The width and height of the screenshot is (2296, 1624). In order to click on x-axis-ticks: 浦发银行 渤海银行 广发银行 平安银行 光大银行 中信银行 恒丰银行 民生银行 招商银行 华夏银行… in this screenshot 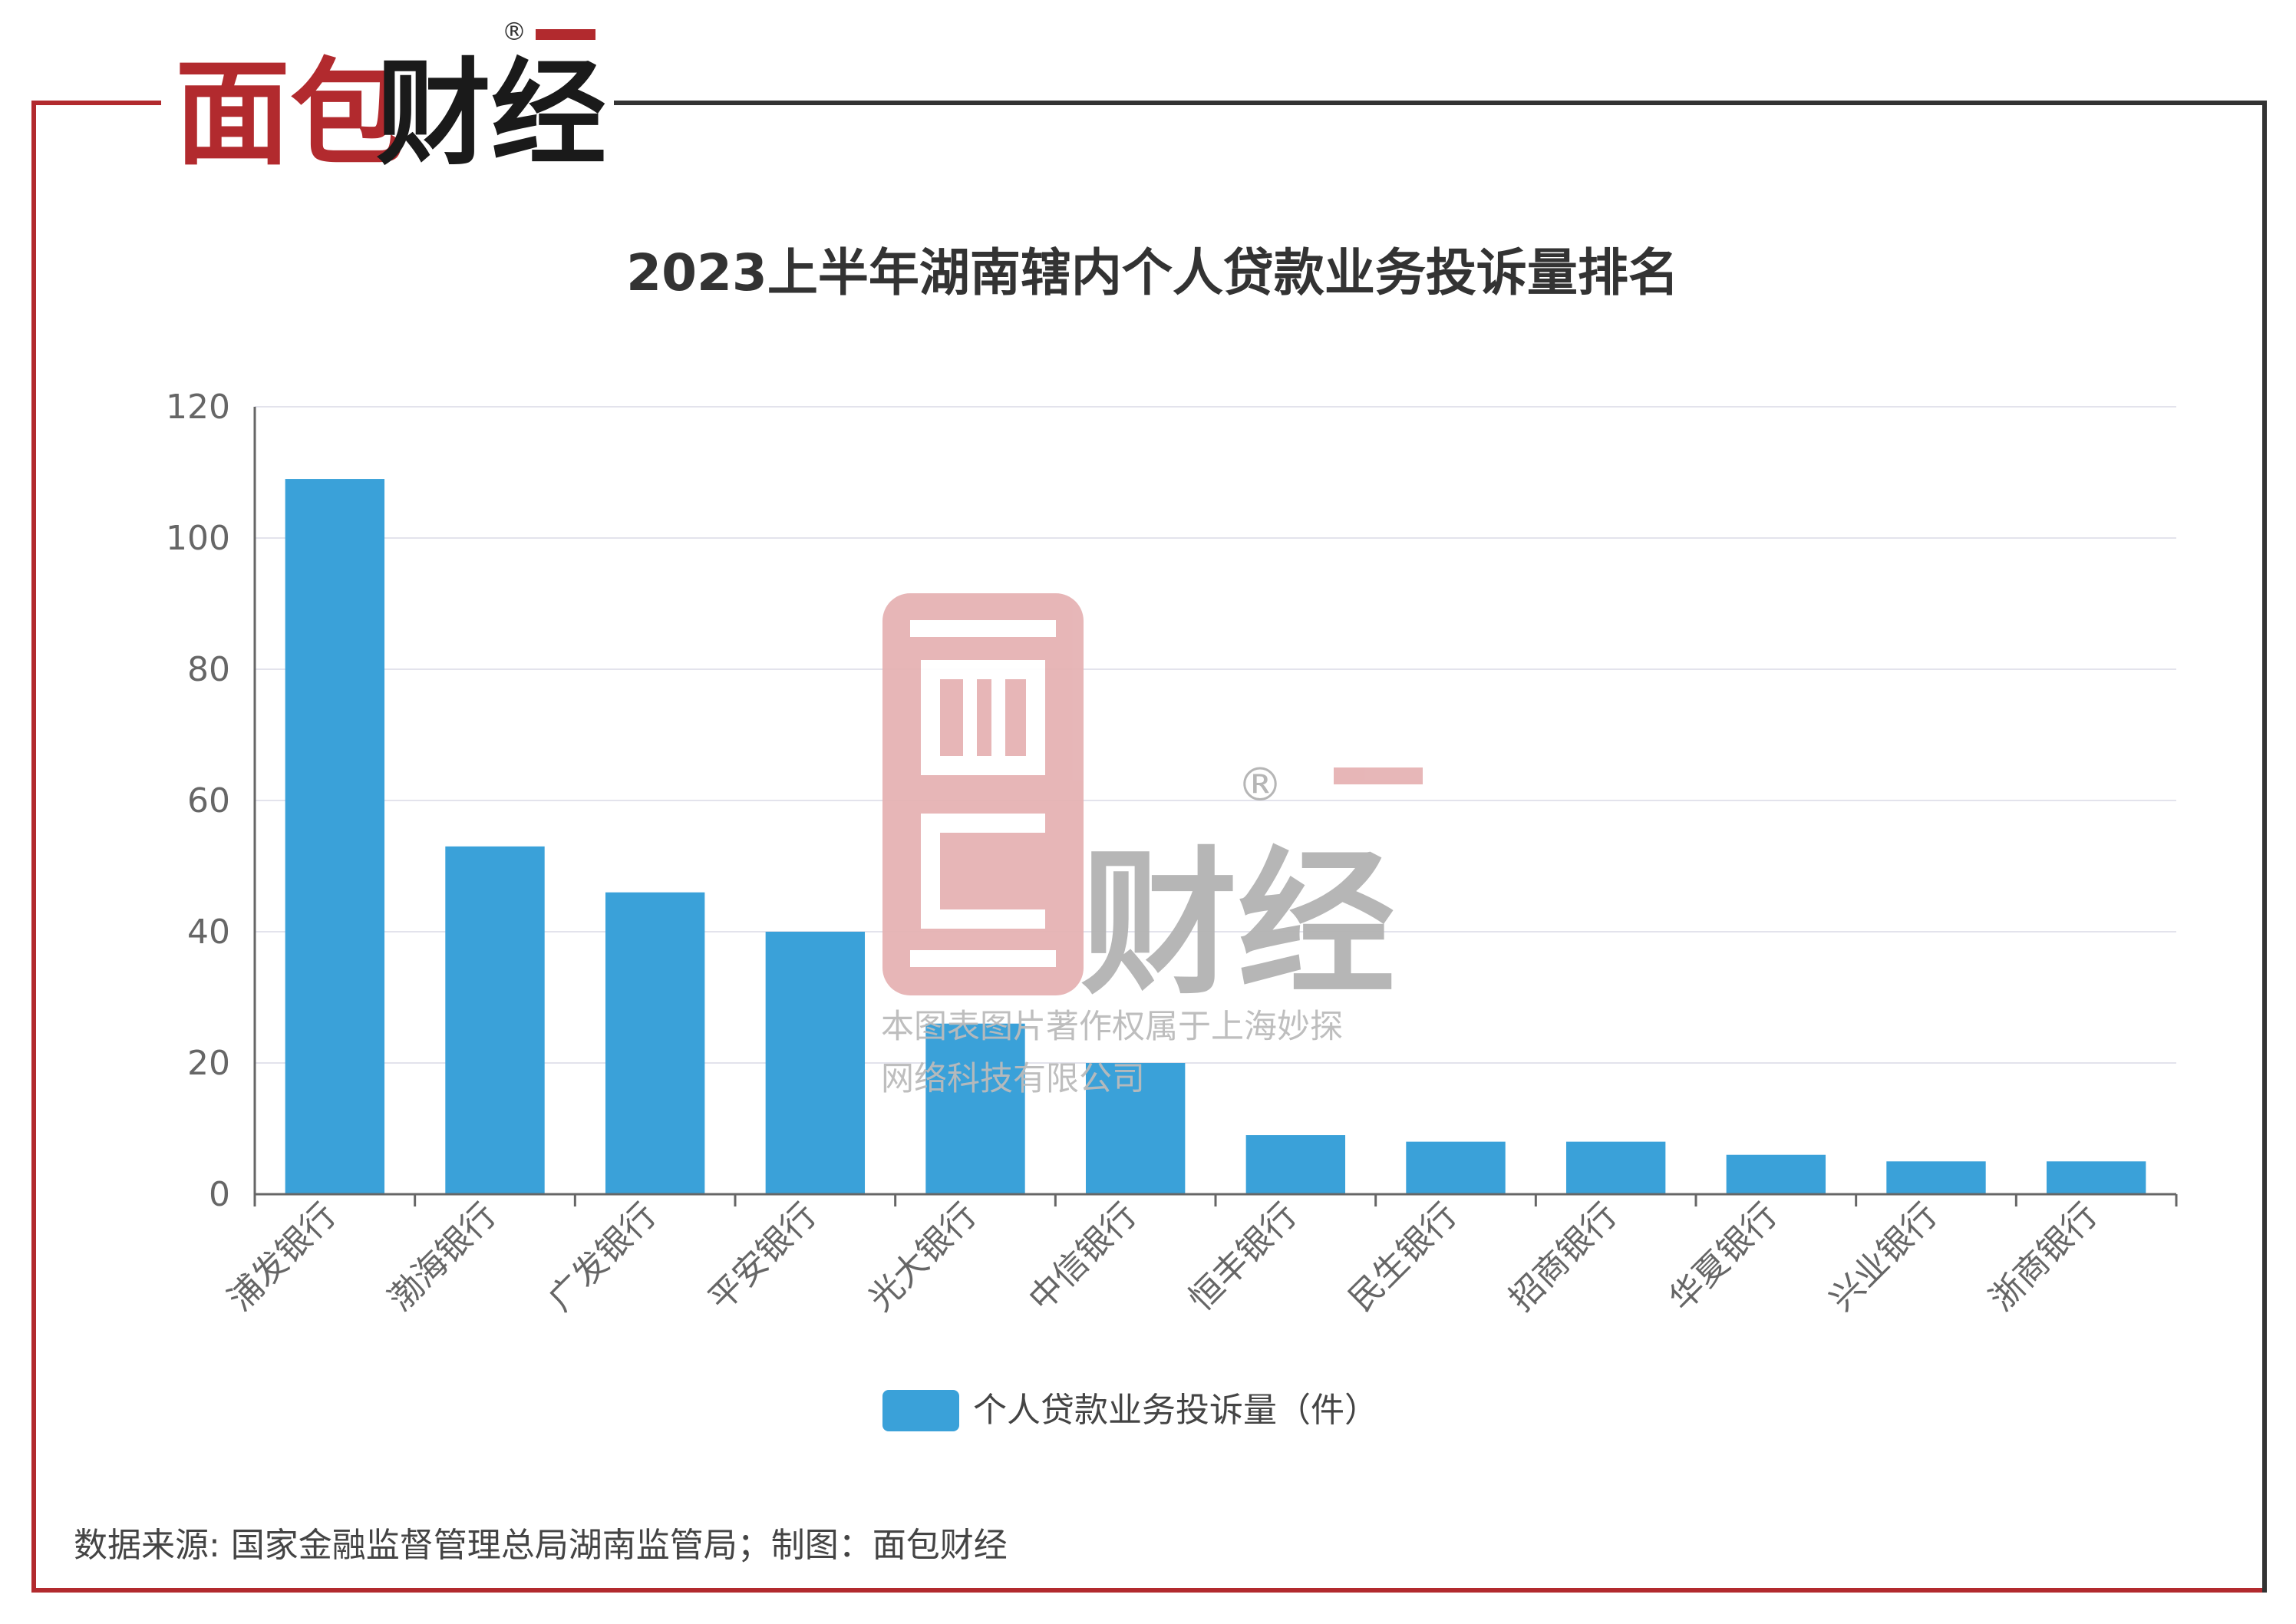, I will do `click(1199, 1256)`.